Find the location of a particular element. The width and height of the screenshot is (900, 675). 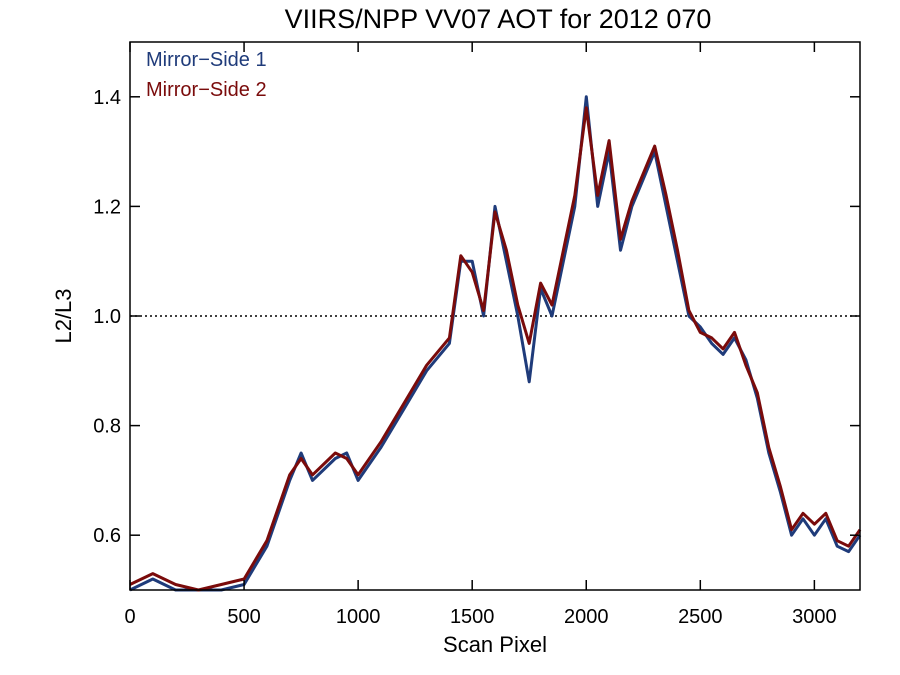

y-tick-label: 1.2 is located at coordinates (107, 207).